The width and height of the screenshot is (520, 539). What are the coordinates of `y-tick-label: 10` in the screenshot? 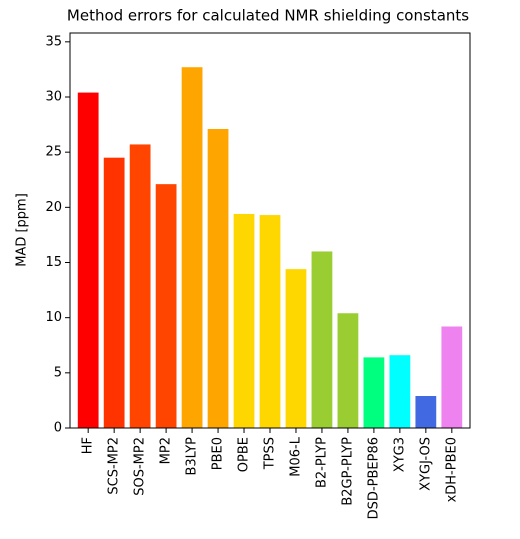 It's located at (53, 317).